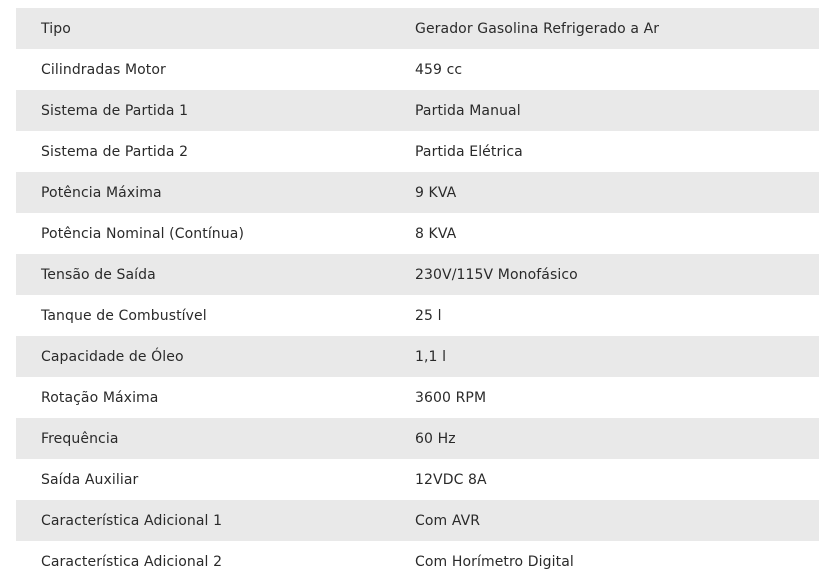 The height and width of the screenshot is (582, 819). Describe the element at coordinates (494, 561) in the screenshot. I see `spec-value: Com Horímetro Digital` at that location.